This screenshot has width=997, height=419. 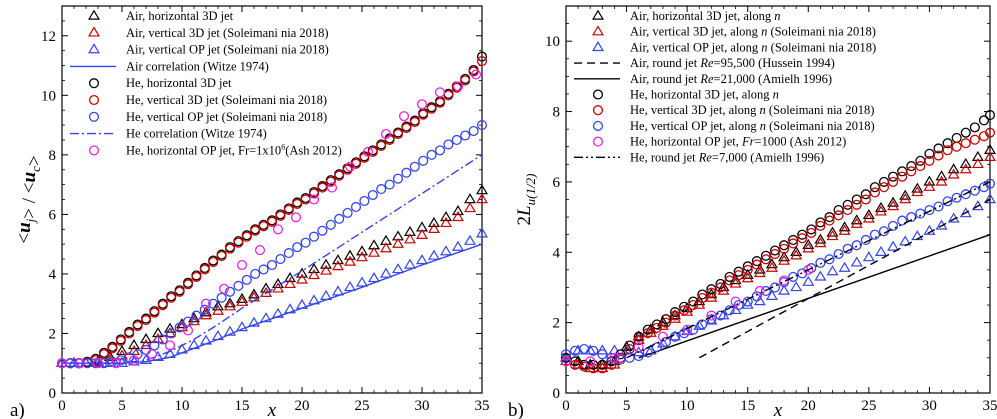 I want to click on legend-entry: Air, horizontal 3D jet, along n, so click(x=686, y=16).